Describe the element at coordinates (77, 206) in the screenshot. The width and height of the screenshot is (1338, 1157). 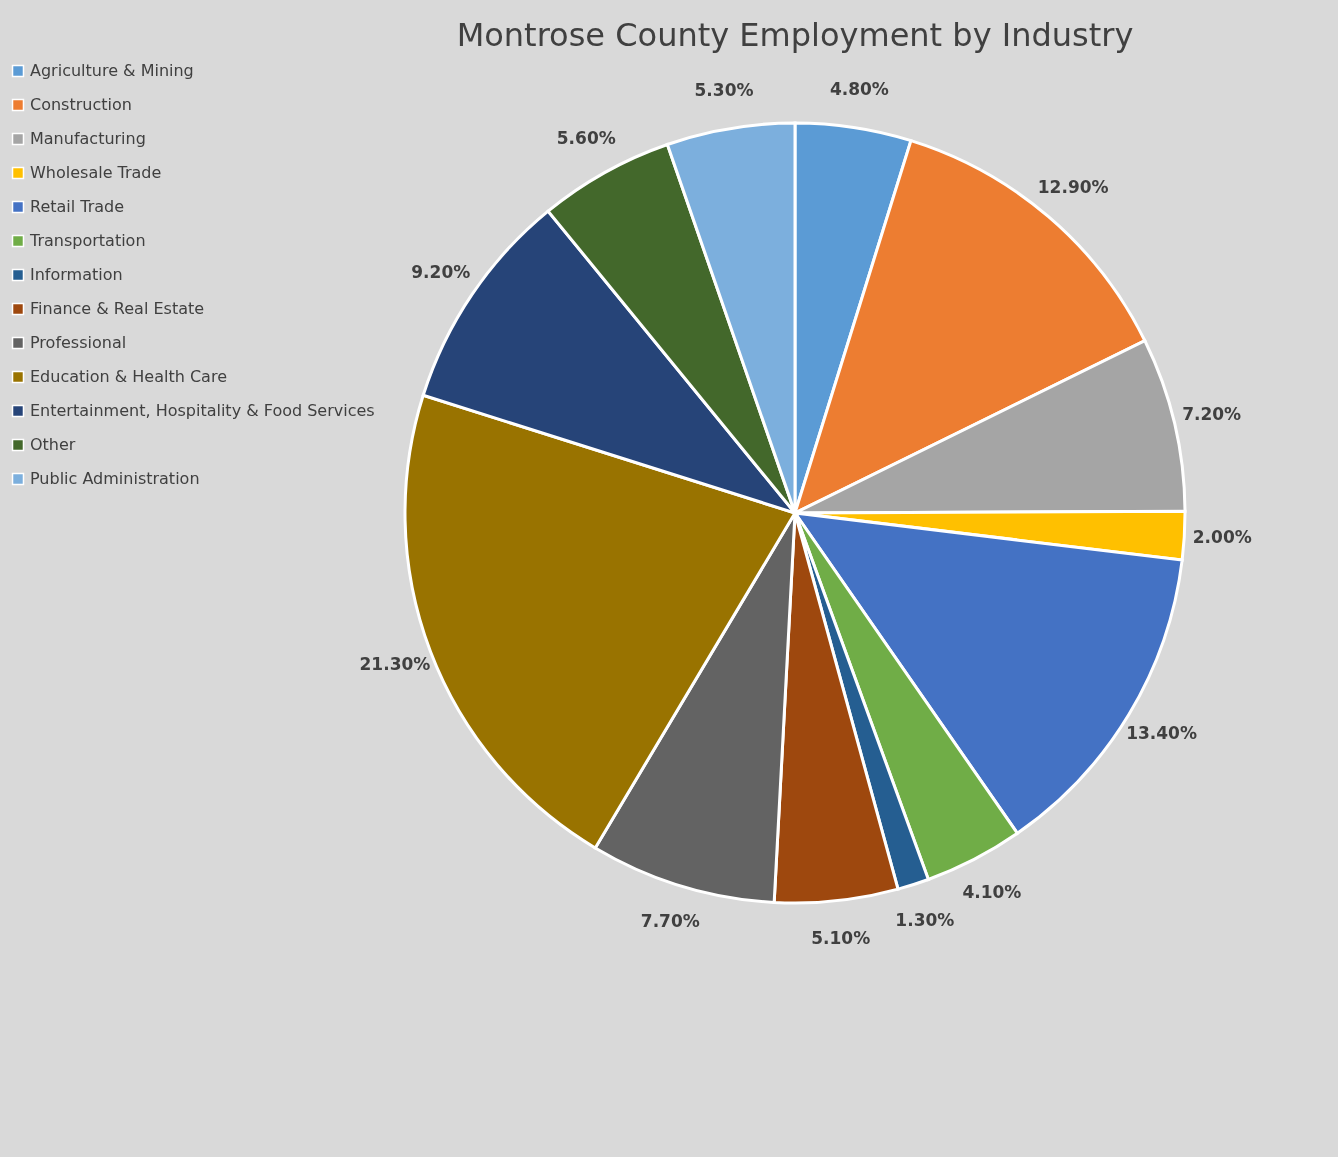
I see `legend-label: Retail Trade` at that location.